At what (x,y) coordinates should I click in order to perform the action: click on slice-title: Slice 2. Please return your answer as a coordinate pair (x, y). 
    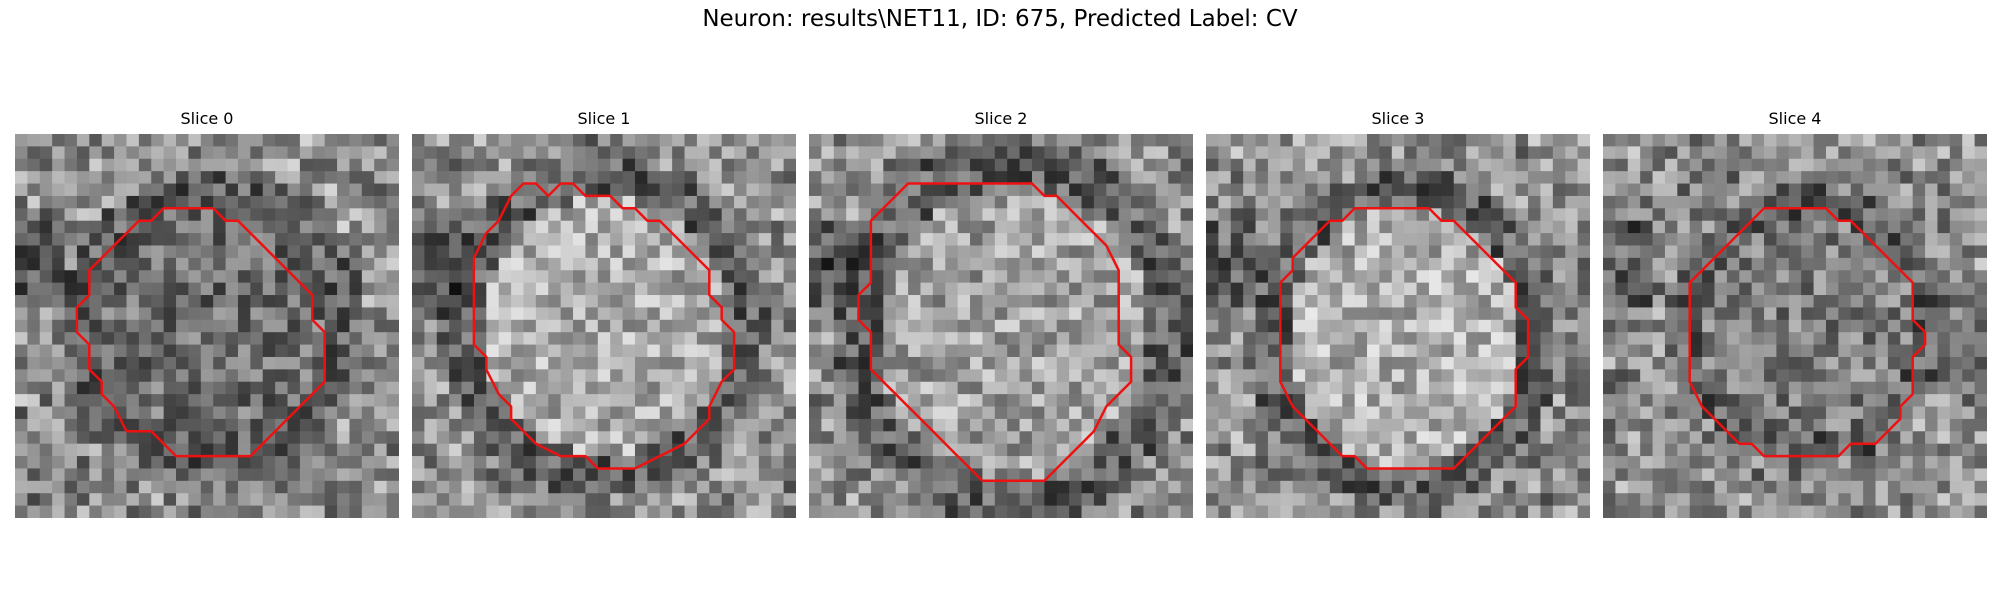
    Looking at the image, I should click on (1001, 118).